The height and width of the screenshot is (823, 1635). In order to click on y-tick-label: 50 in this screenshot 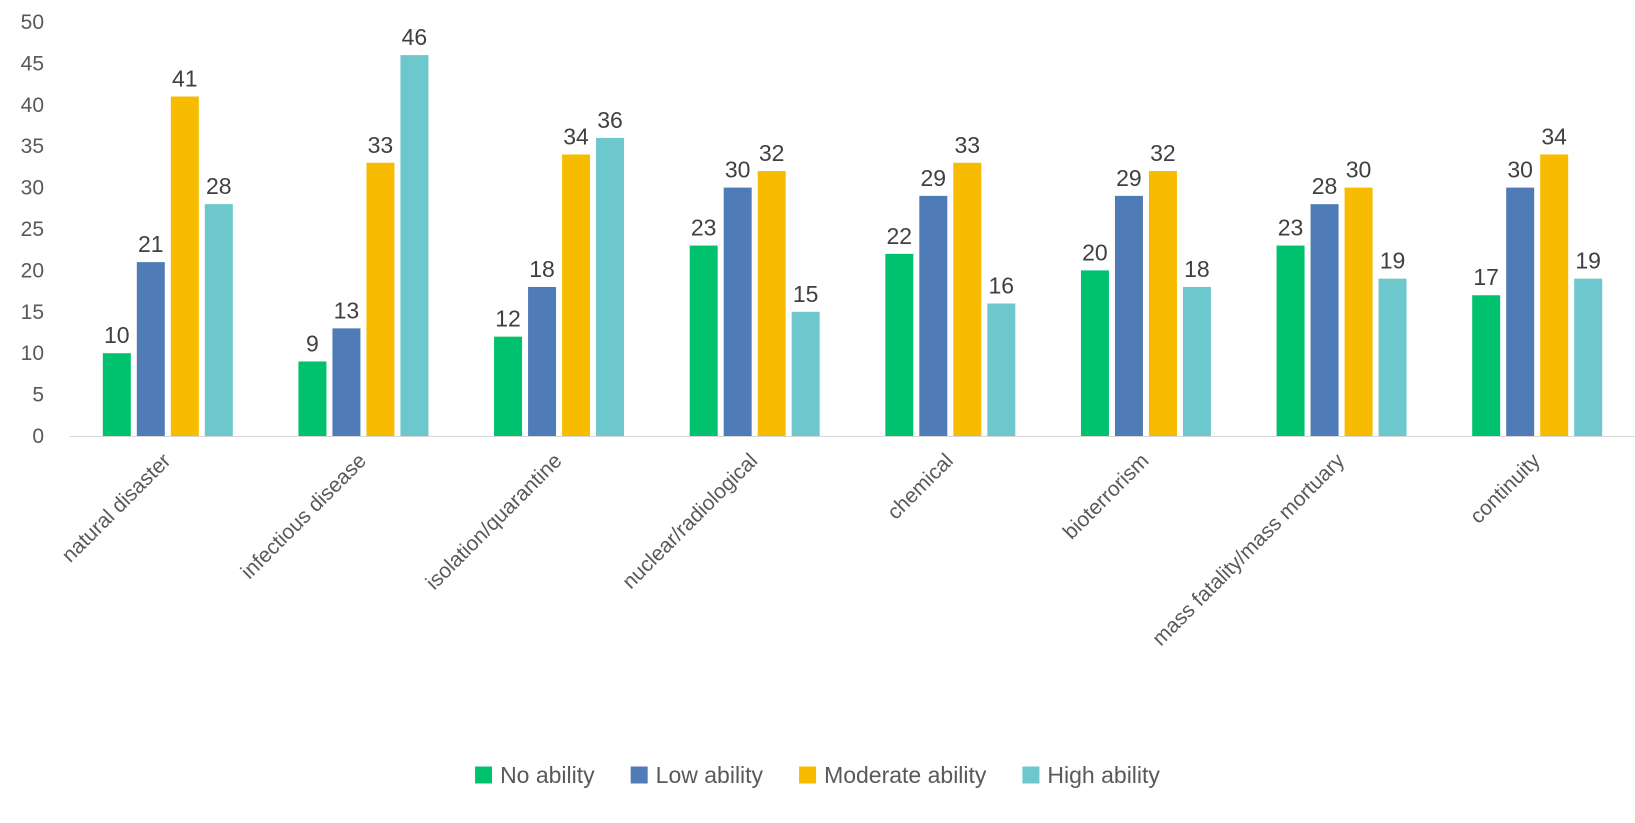, I will do `click(32, 22)`.